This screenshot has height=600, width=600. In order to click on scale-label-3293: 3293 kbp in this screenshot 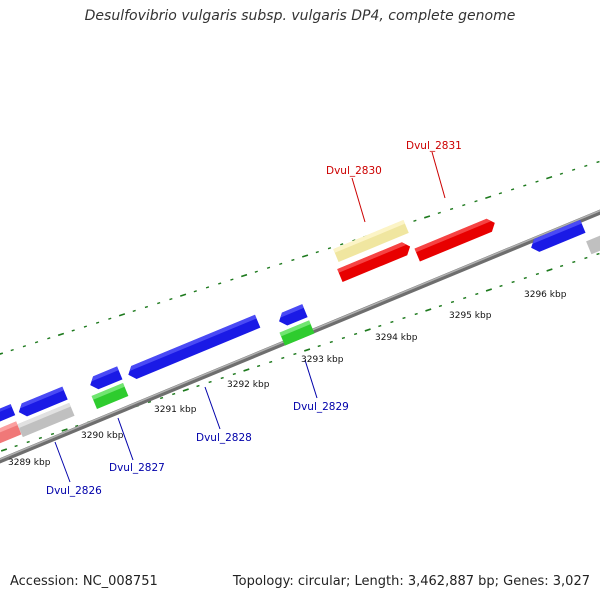, I will do `click(322, 360)`.